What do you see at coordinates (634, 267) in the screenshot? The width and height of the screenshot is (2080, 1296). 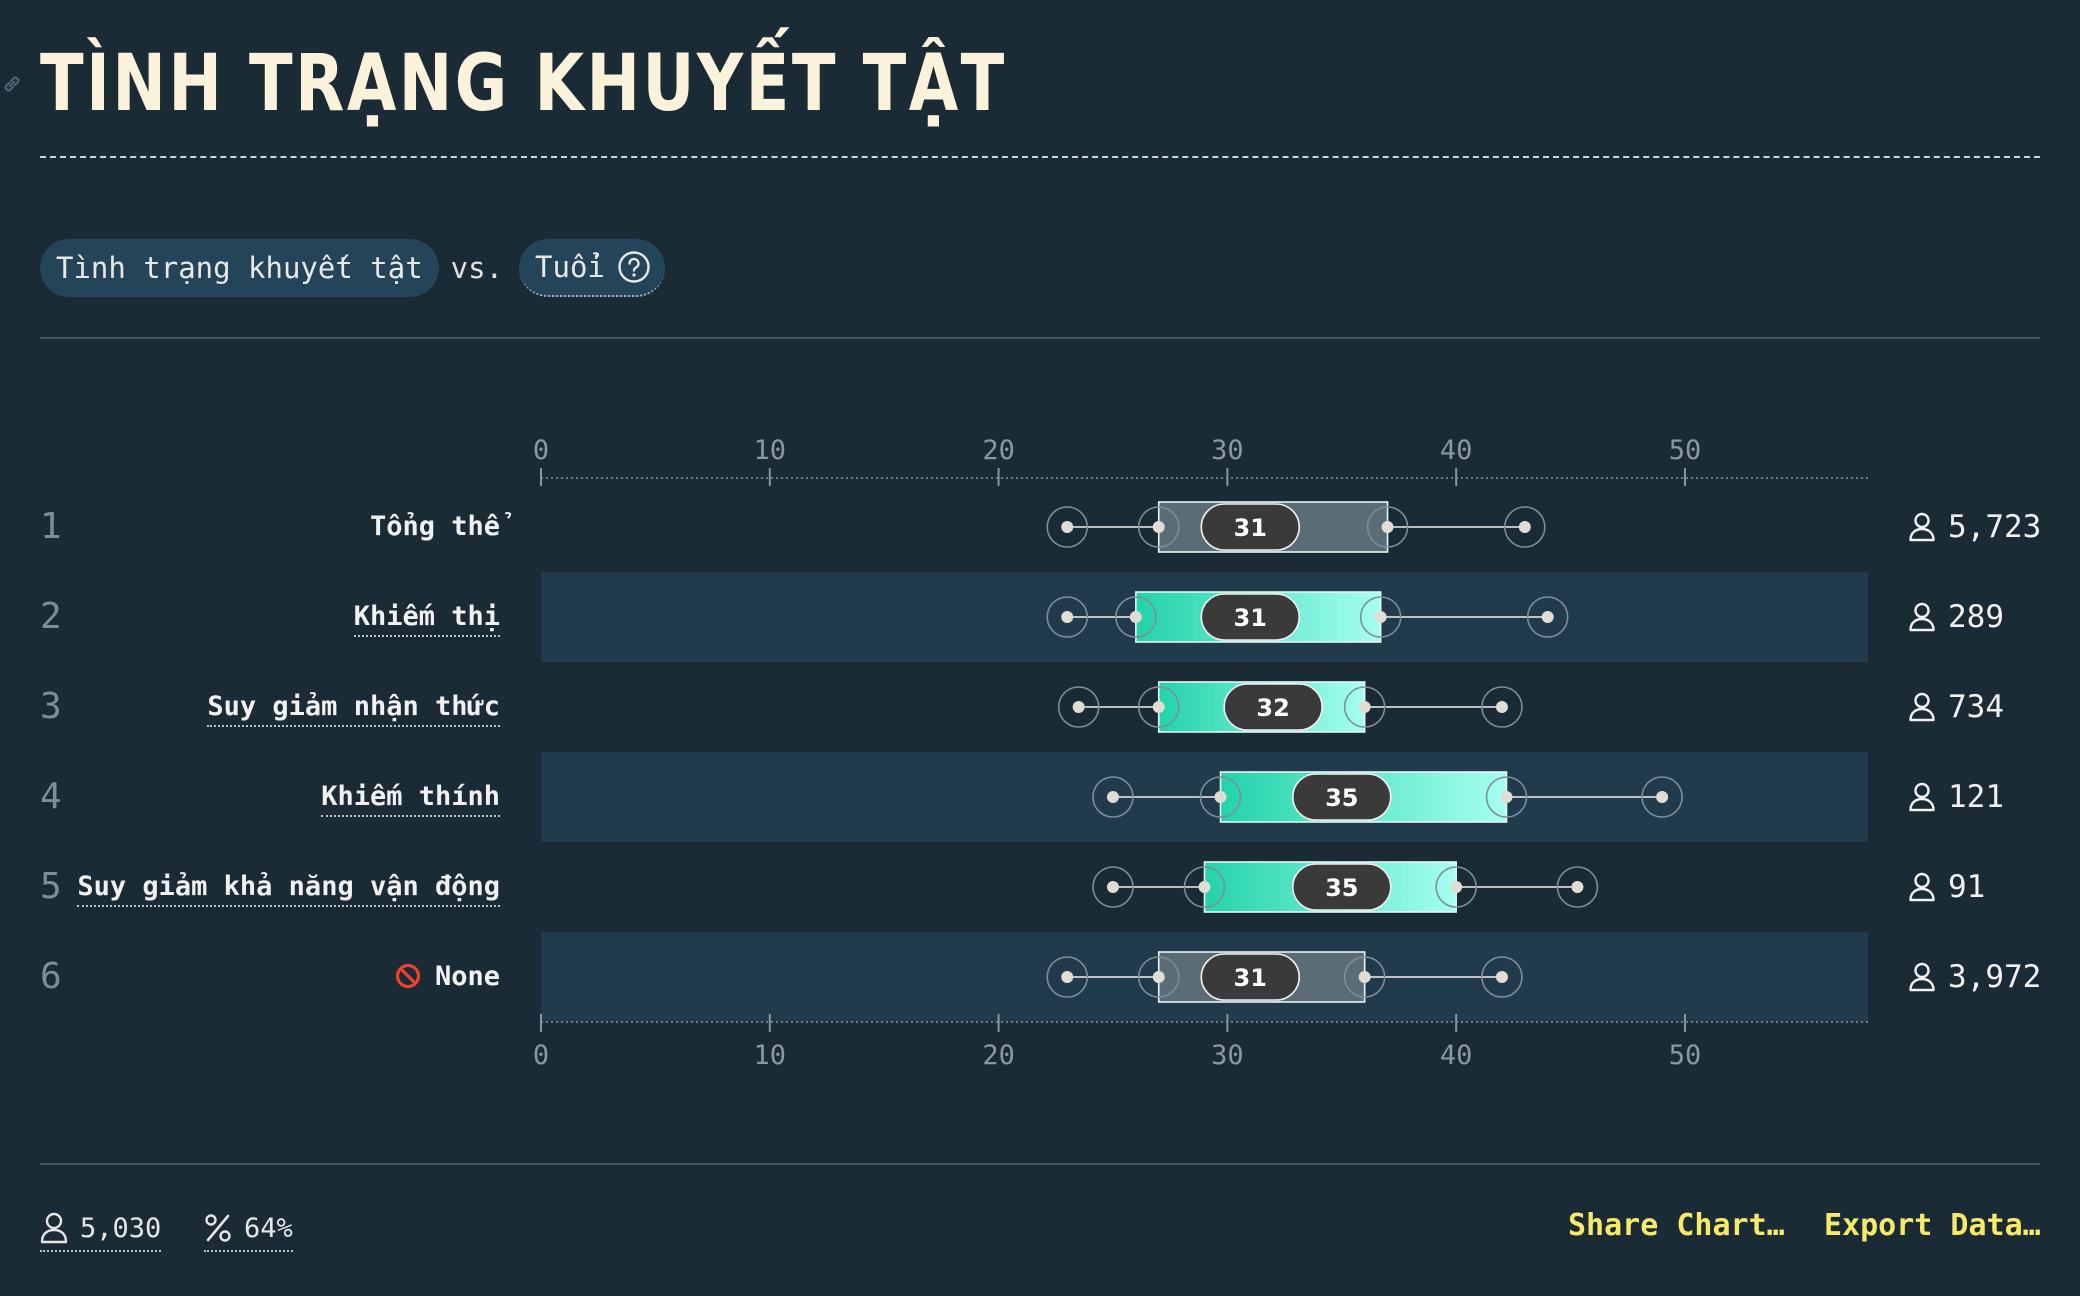 I see `help-icon` at bounding box center [634, 267].